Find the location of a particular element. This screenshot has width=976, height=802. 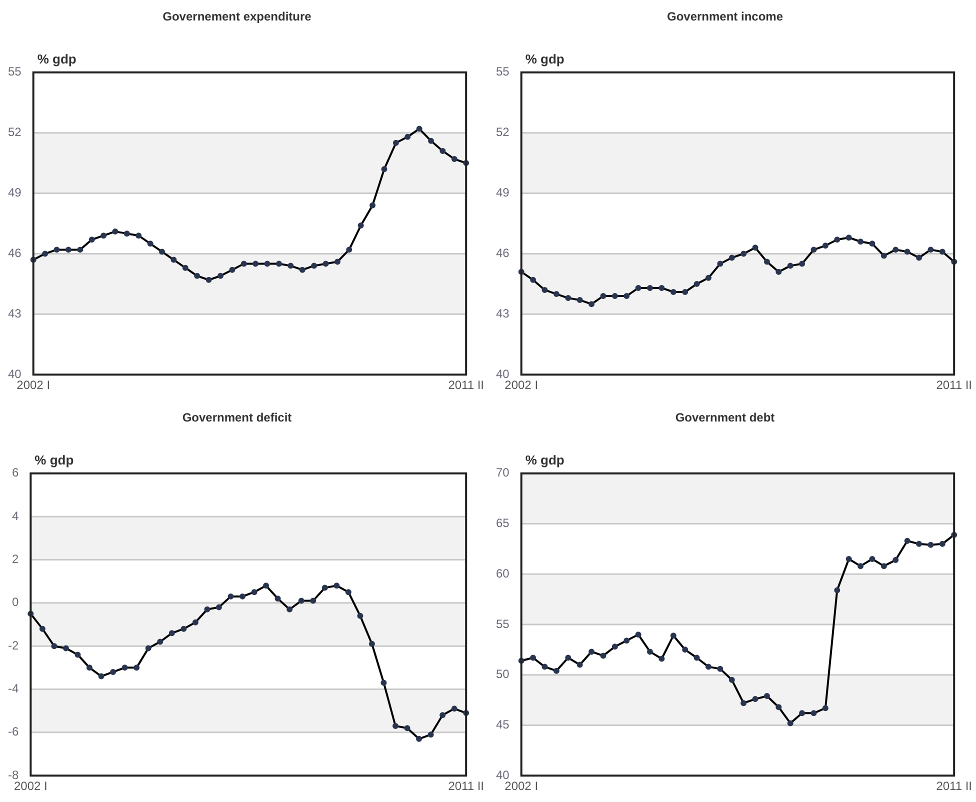

y-tick-label: 2 is located at coordinates (15, 559).